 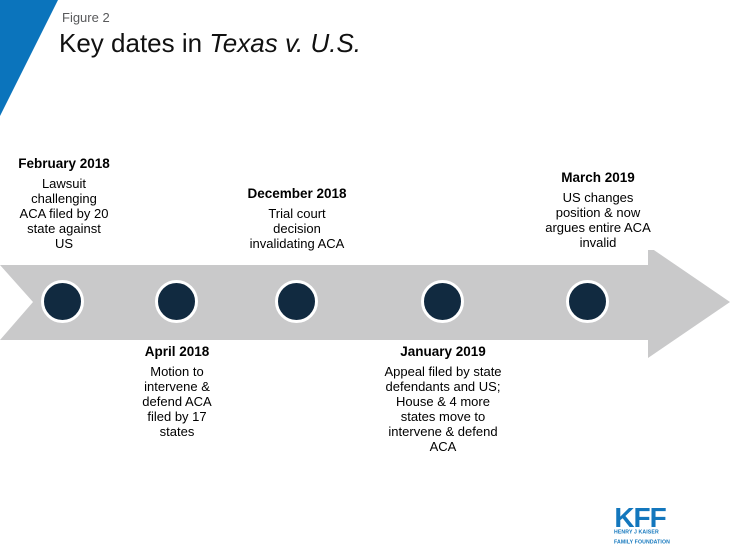 What do you see at coordinates (642, 542) in the screenshot?
I see `kff-logo-tagline-line2: FAMILY FOUNDATION` at bounding box center [642, 542].